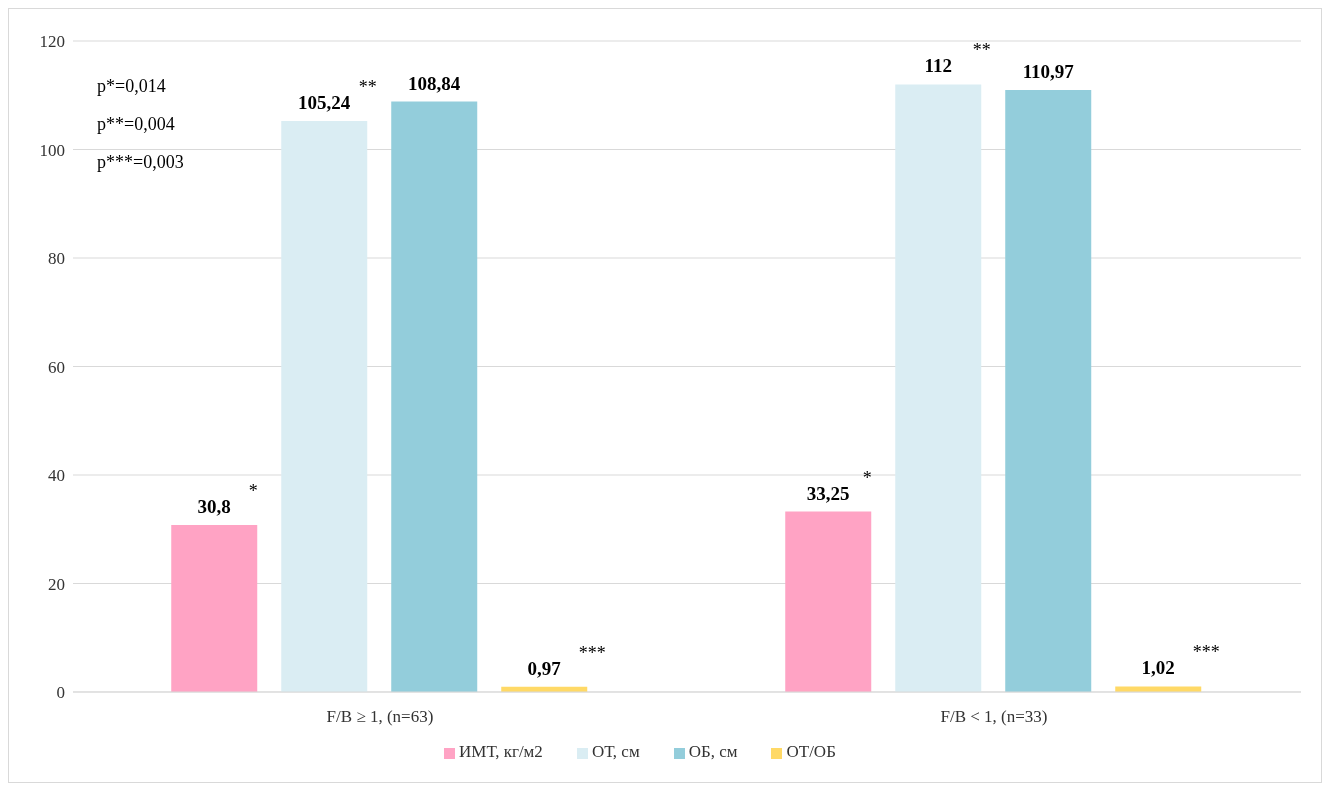 Image resolution: width=1330 pixels, height=789 pixels. I want to click on x-tick-label: F/B ≥ 1, (n=63), so click(380, 717).